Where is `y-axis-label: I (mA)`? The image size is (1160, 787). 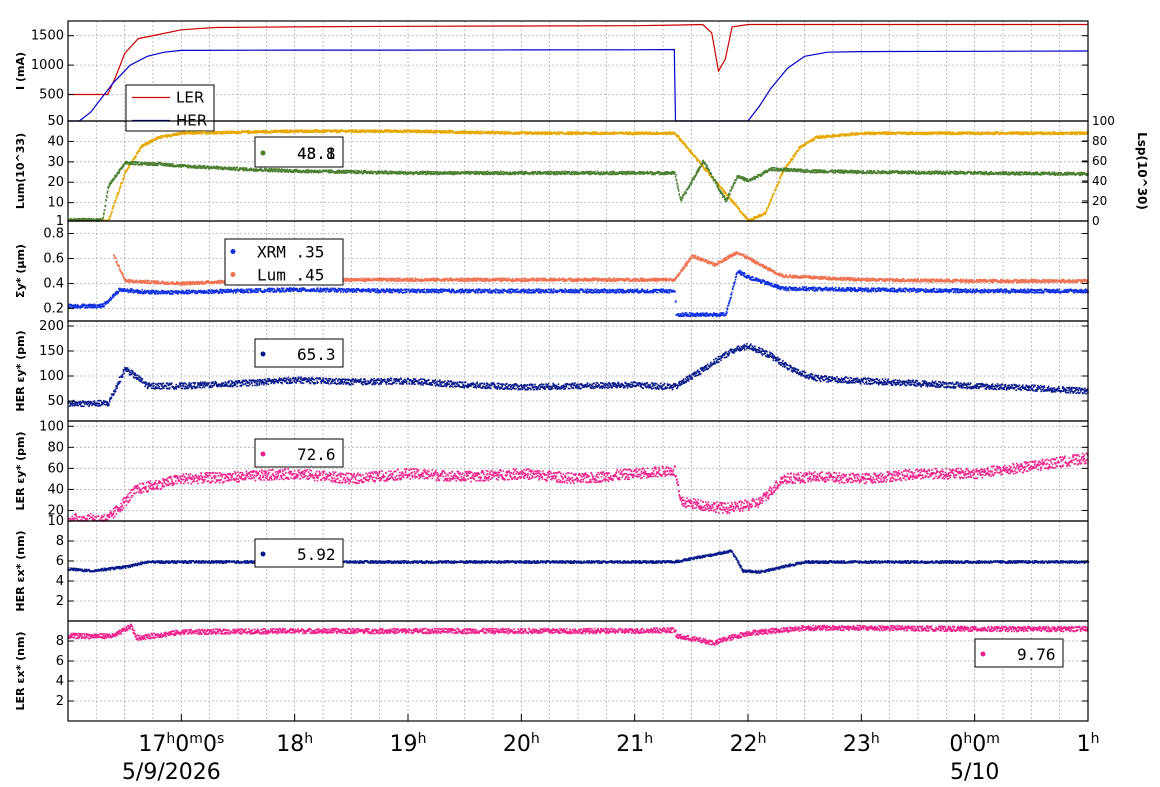
y-axis-label: I (mA) is located at coordinates (20, 71).